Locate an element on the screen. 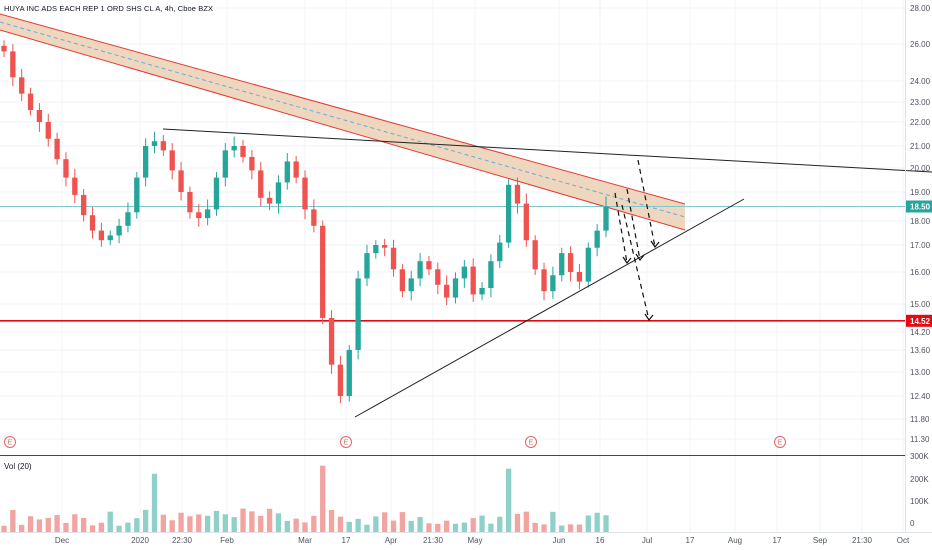  earnings-marker-label: E is located at coordinates (780, 443).